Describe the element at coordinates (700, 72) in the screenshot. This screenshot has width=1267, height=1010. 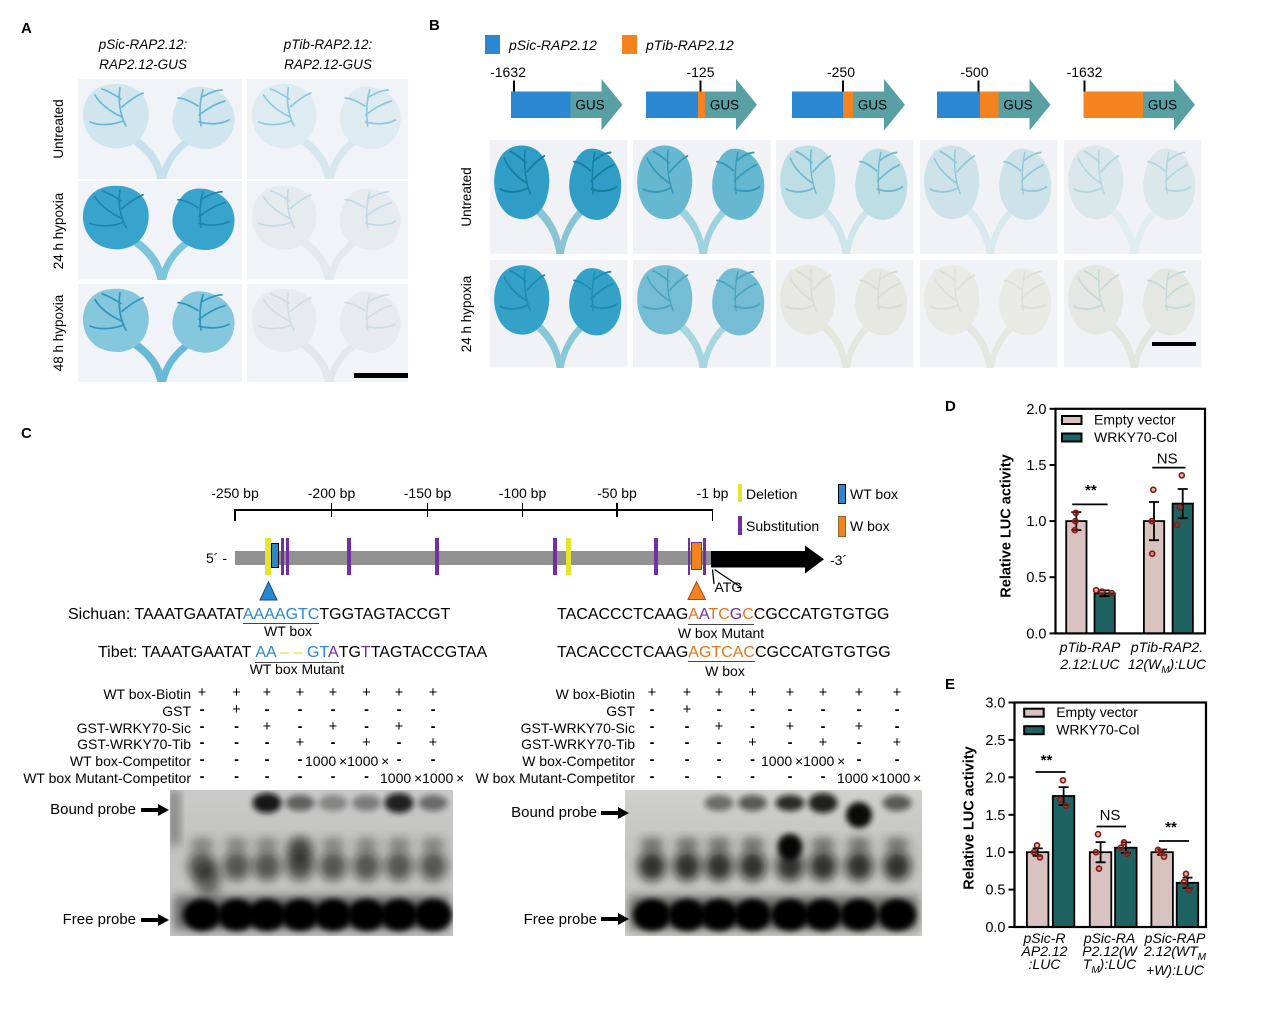
I see `svg-text: -125` at that location.